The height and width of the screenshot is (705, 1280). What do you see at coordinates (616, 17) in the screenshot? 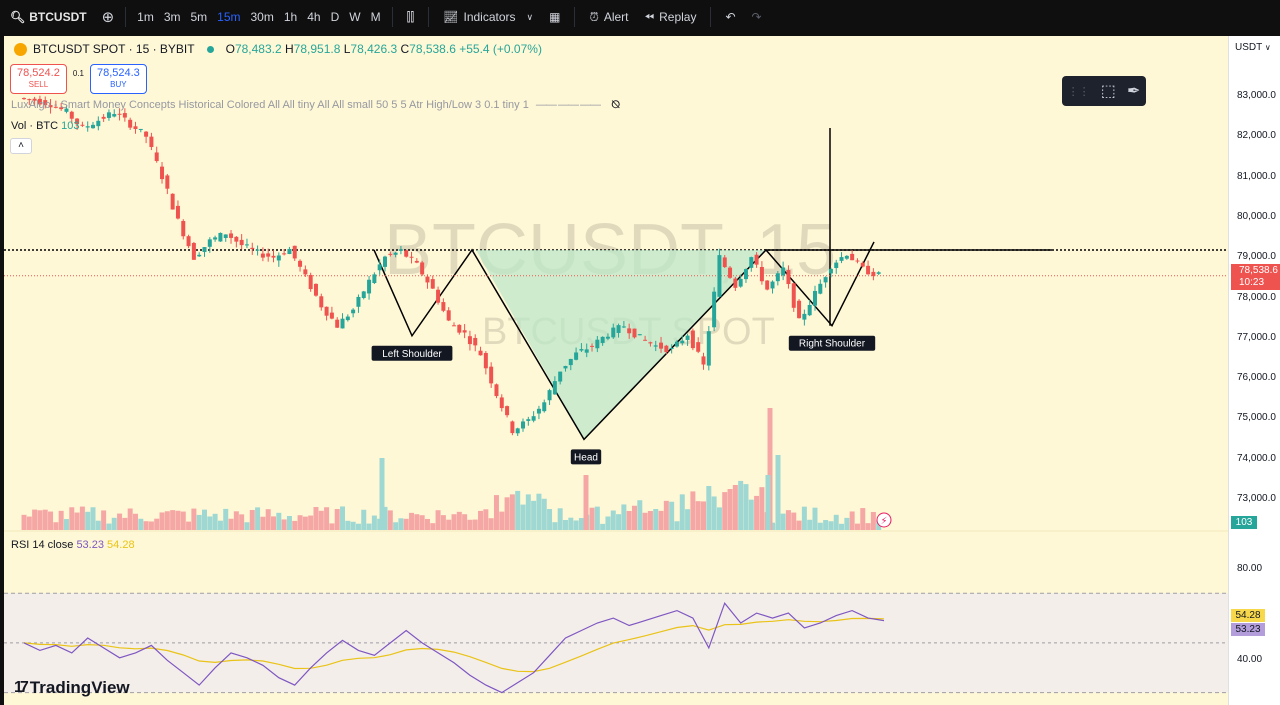
I see `alert-label: Alert` at bounding box center [616, 17].